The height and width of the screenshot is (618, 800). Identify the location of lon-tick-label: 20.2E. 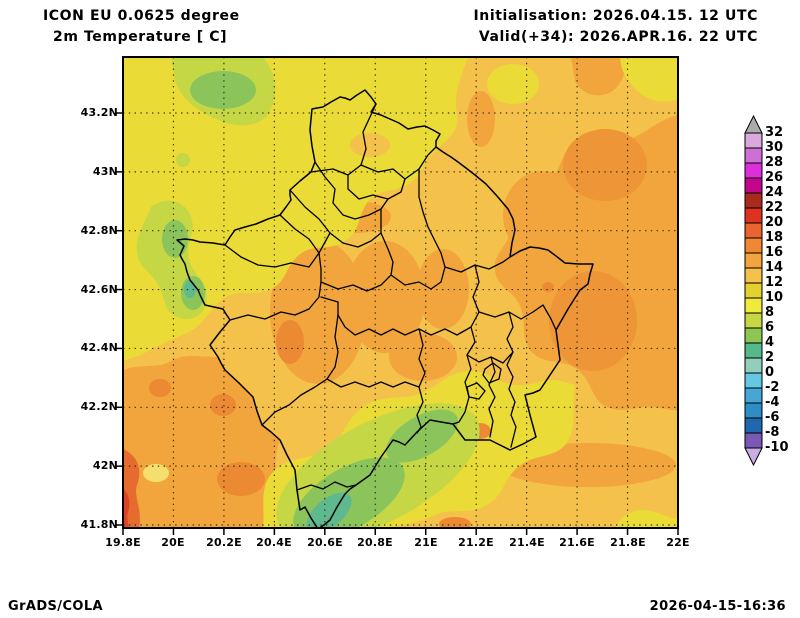
(224, 542).